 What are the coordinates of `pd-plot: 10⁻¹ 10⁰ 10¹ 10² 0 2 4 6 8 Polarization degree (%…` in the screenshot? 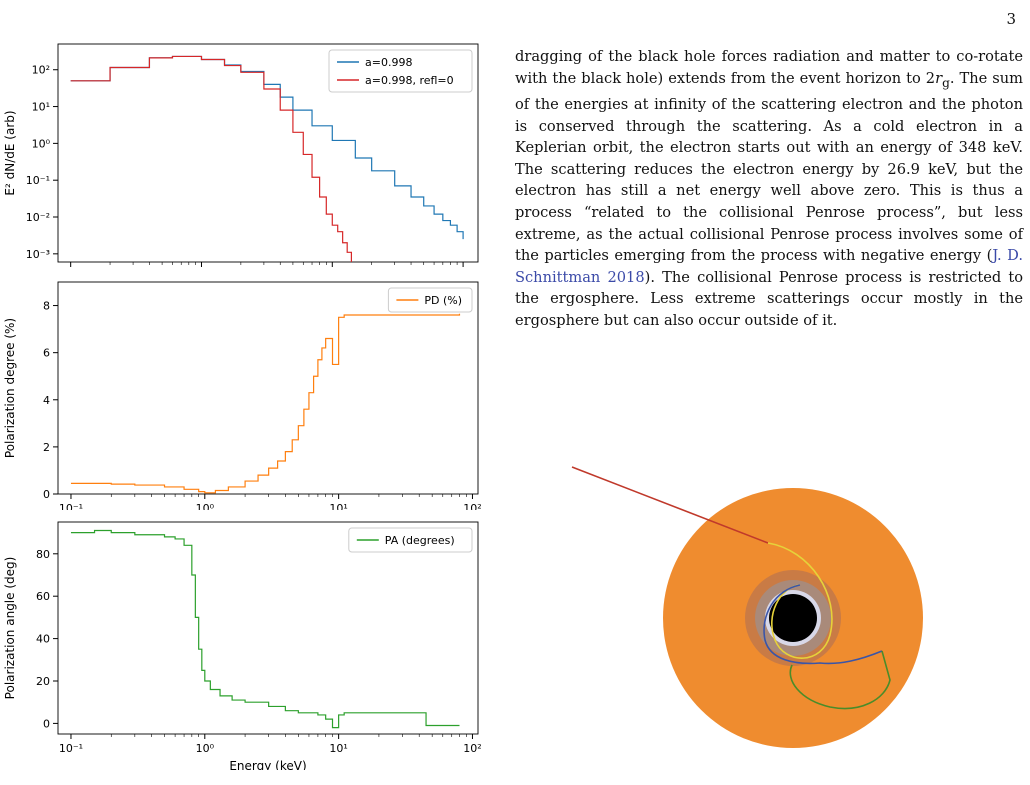 It's located at (242, 395).